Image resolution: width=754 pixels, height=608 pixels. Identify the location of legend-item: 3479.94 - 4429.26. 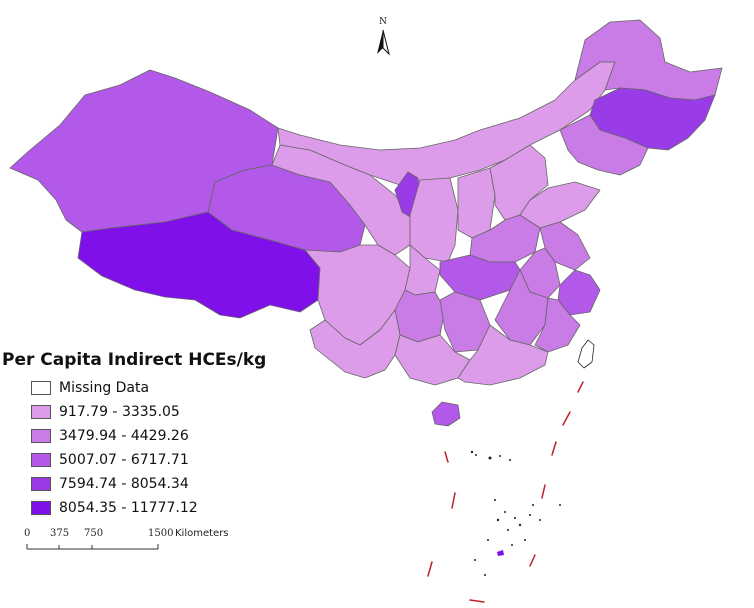
(166, 436).